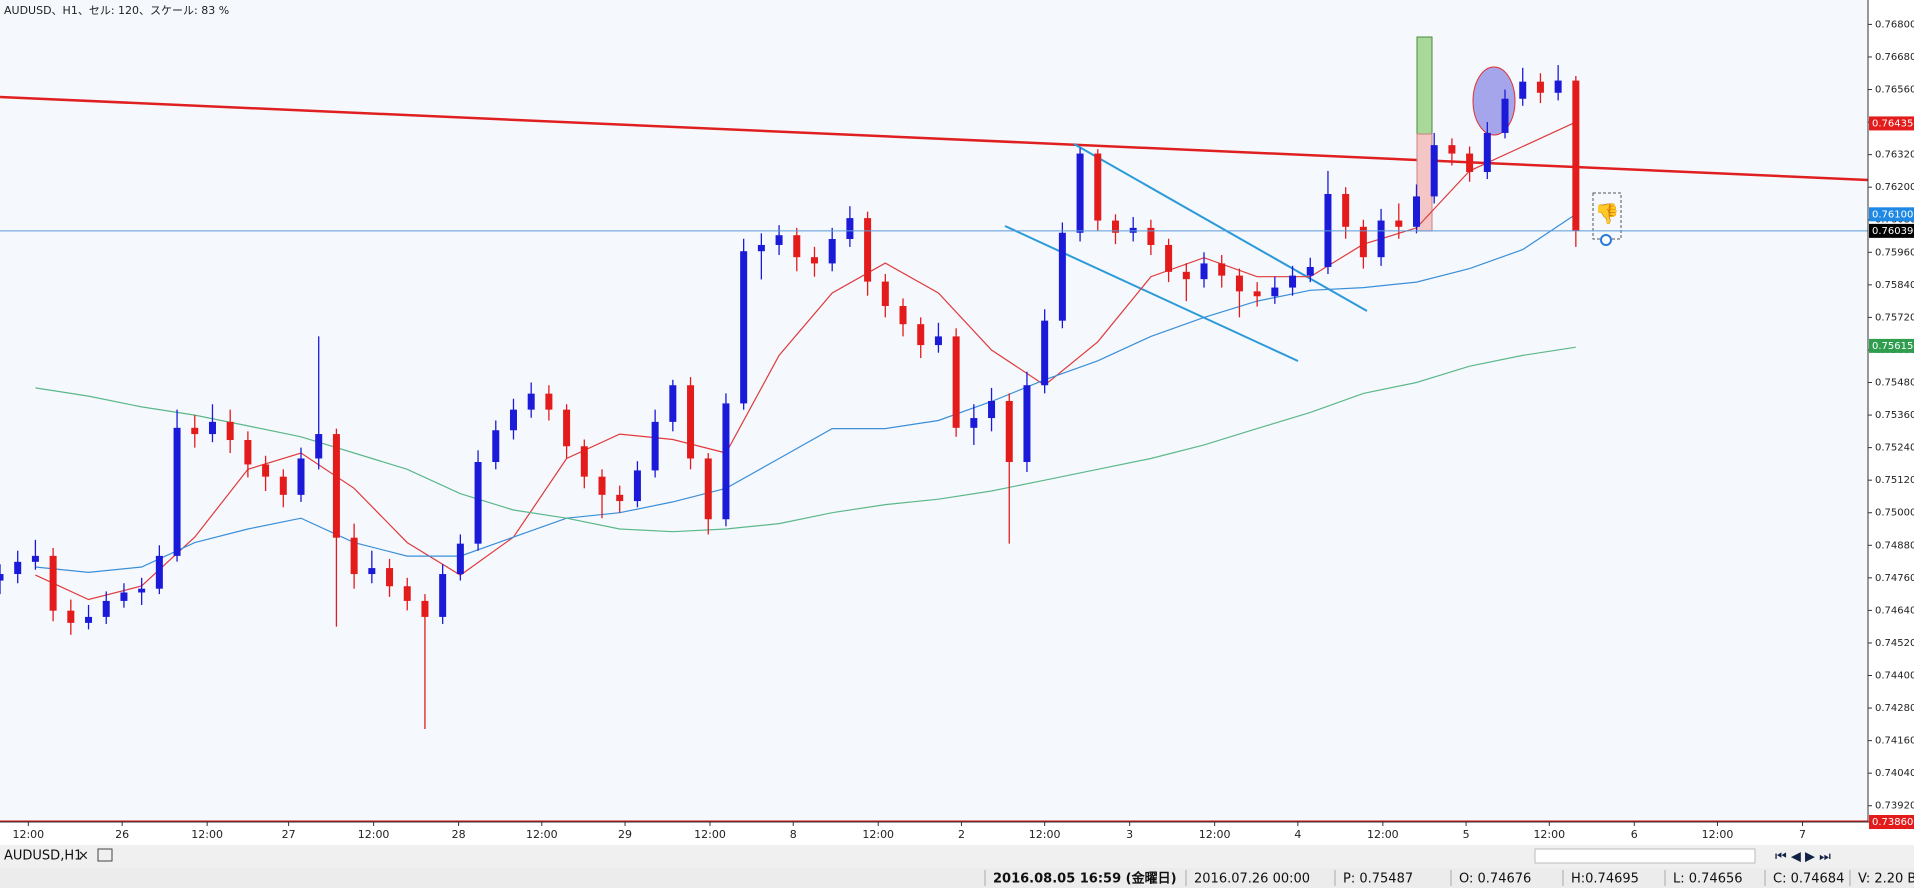  What do you see at coordinates (1894, 90) in the screenshot?
I see `y-tick-label: 0.76560` at bounding box center [1894, 90].